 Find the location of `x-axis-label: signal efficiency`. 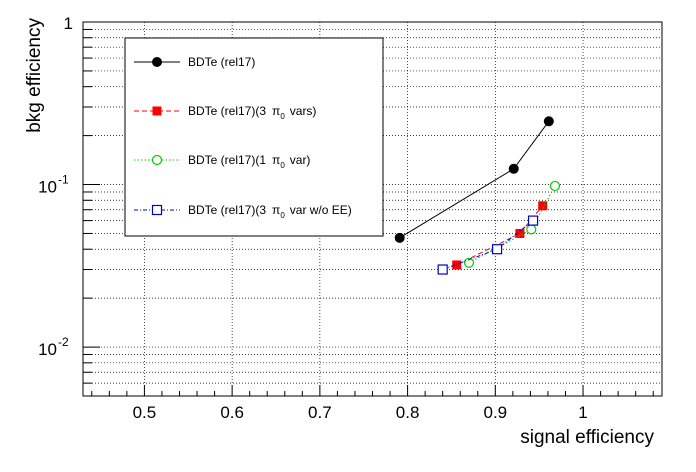

x-axis-label: signal efficiency is located at coordinates (587, 437).